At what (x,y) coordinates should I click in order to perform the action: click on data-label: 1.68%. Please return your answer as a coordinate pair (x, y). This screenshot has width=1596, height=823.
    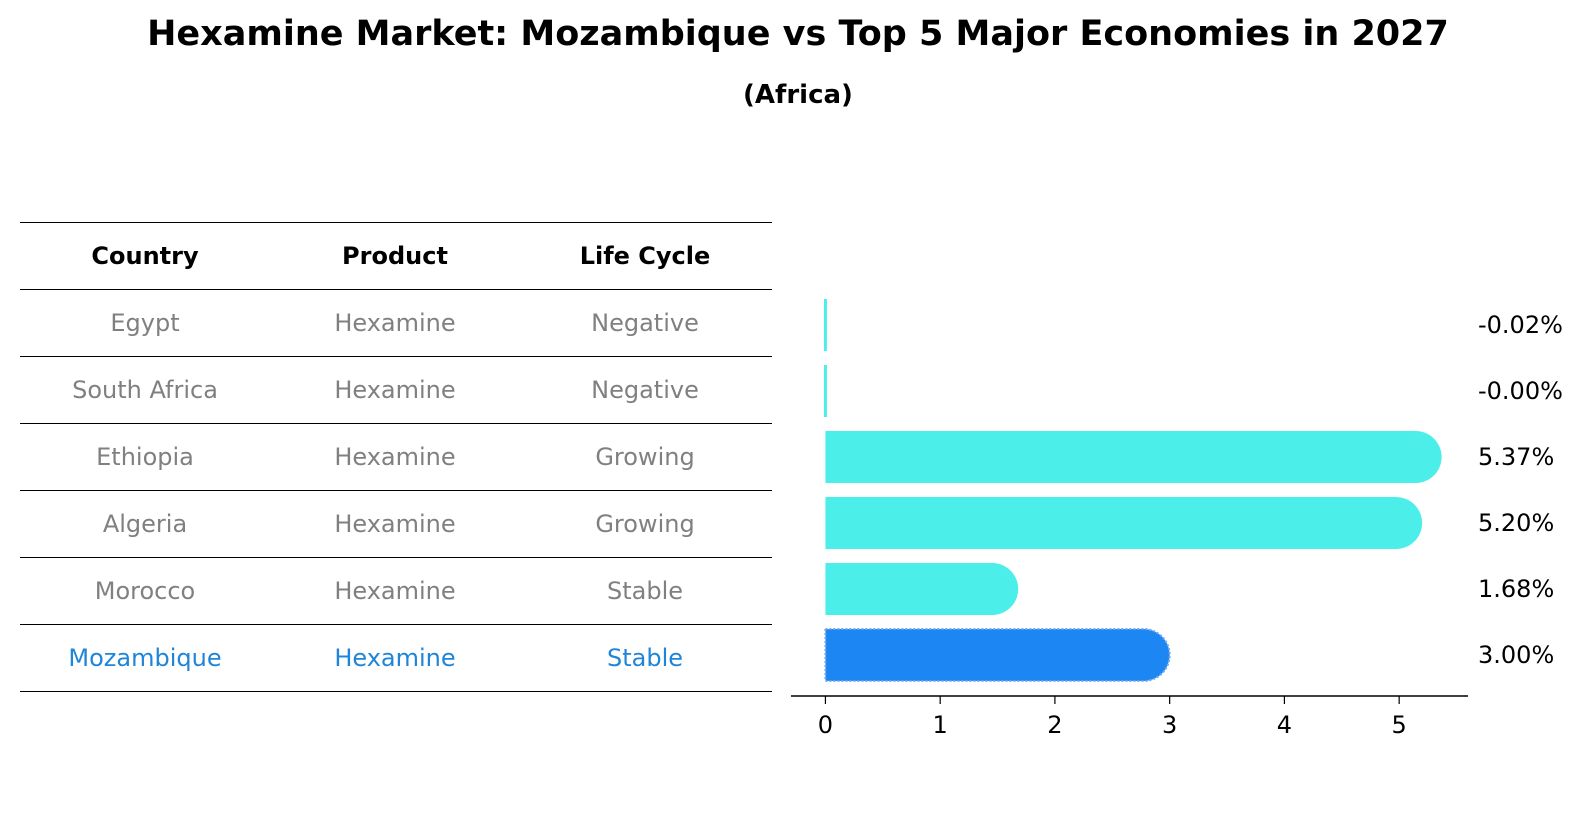
    Looking at the image, I should click on (1516, 589).